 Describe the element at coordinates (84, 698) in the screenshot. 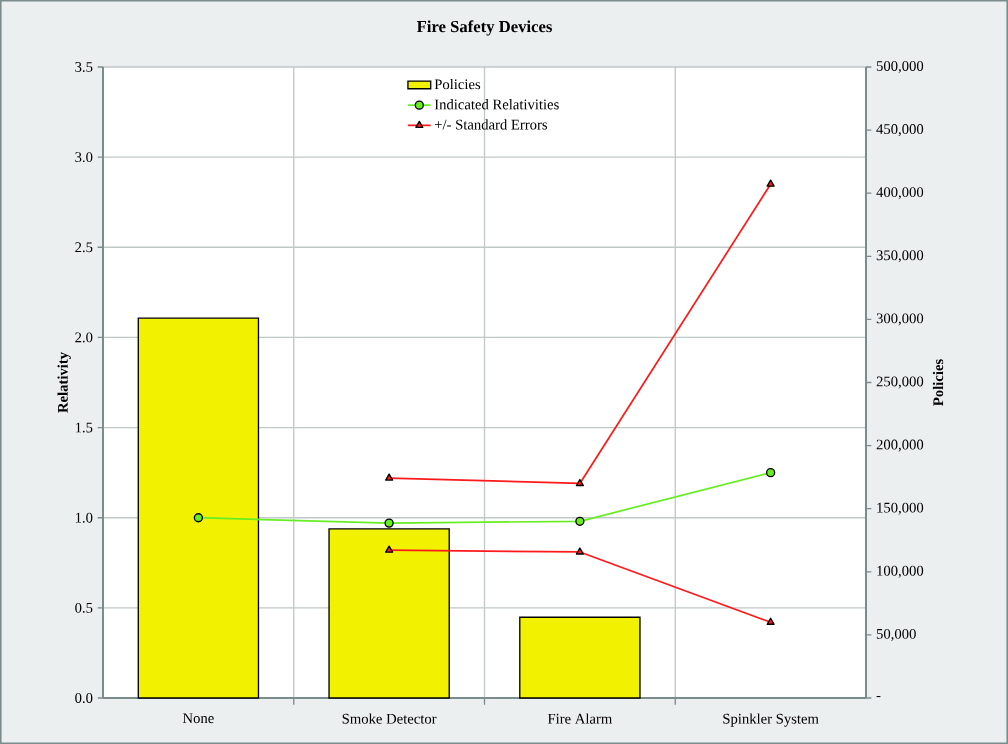

I see `y-tick-label: 0.0` at that location.